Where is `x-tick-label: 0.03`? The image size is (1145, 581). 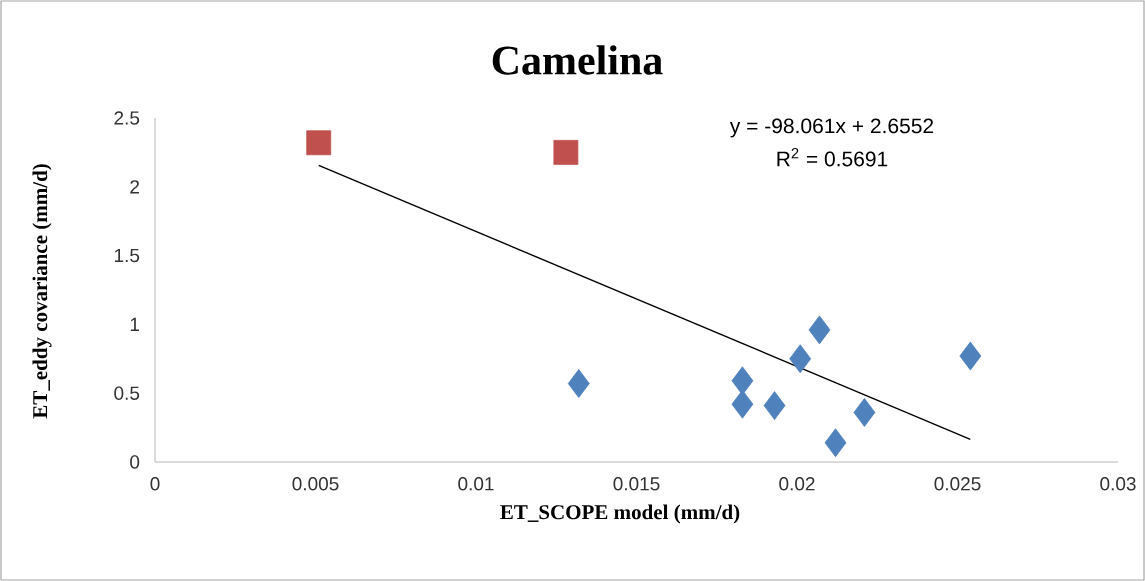
x-tick-label: 0.03 is located at coordinates (1118, 484).